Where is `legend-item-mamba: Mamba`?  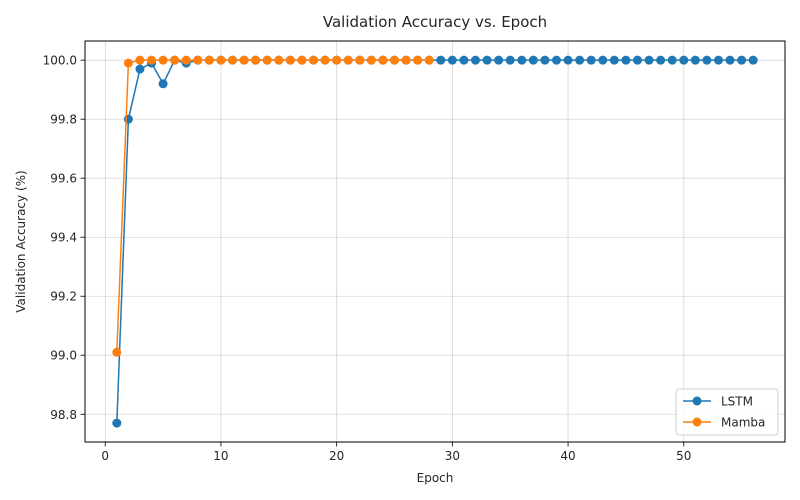
legend-item-mamba: Mamba is located at coordinates (724, 423).